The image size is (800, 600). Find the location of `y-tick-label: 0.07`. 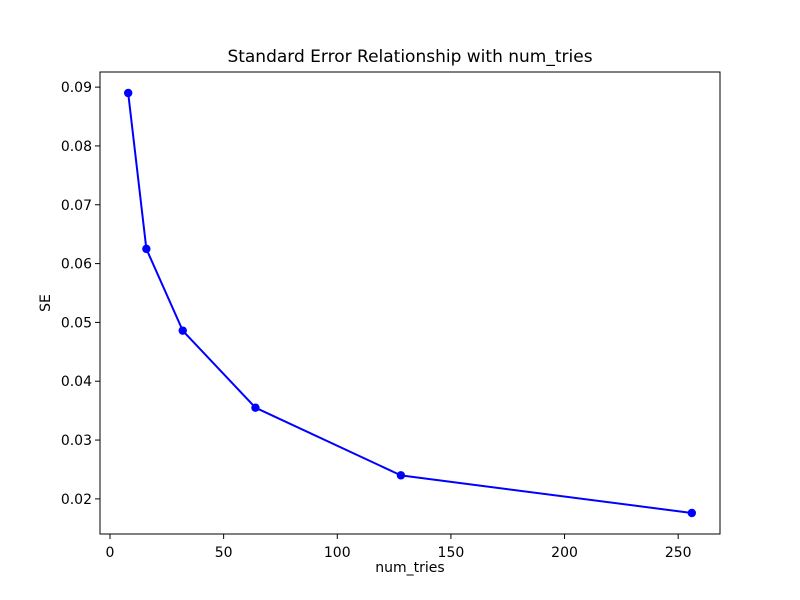

y-tick-label: 0.07 is located at coordinates (76, 206).